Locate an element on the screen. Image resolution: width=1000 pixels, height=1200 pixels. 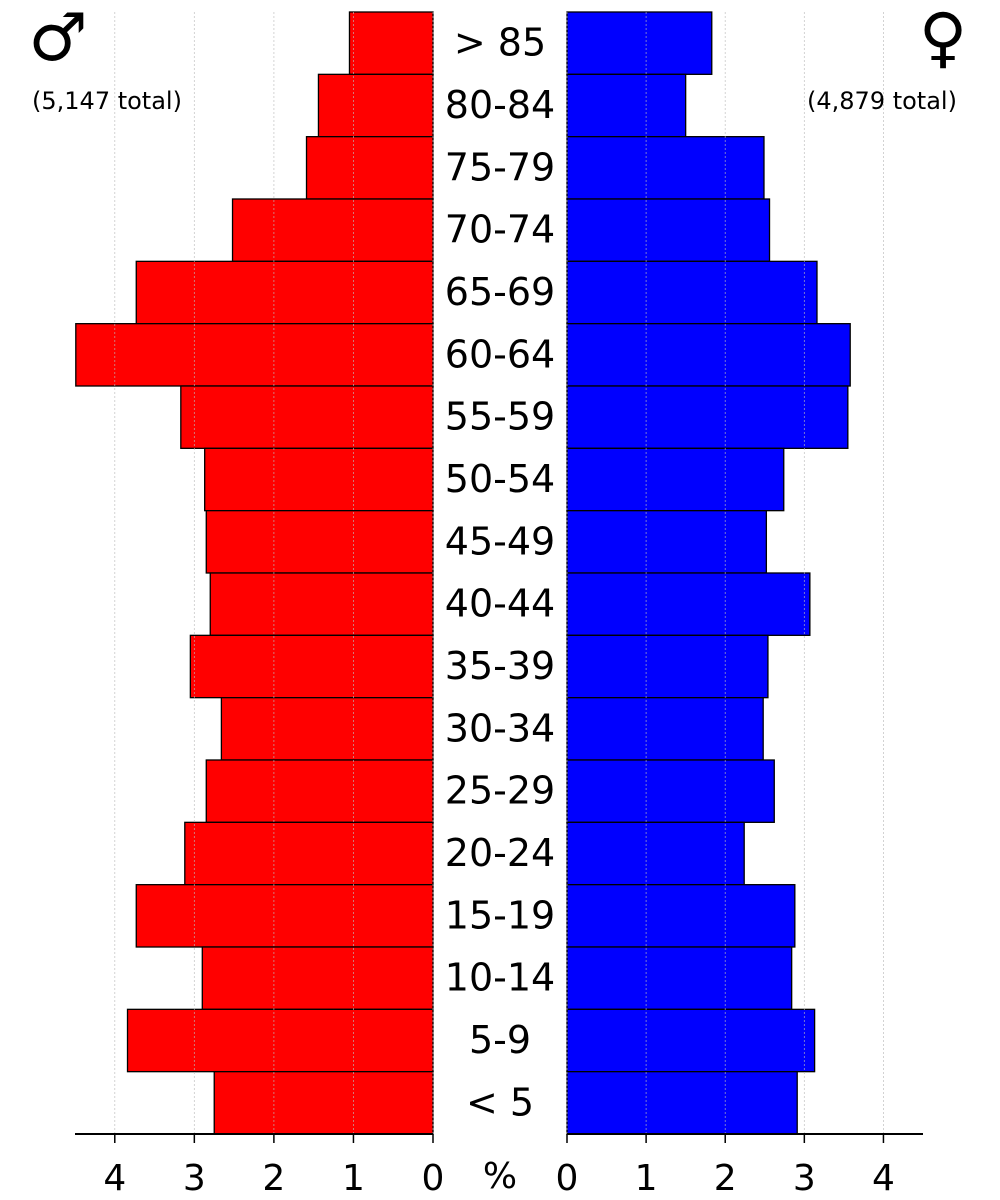
category-label: 5-9 is located at coordinates (500, 1040).